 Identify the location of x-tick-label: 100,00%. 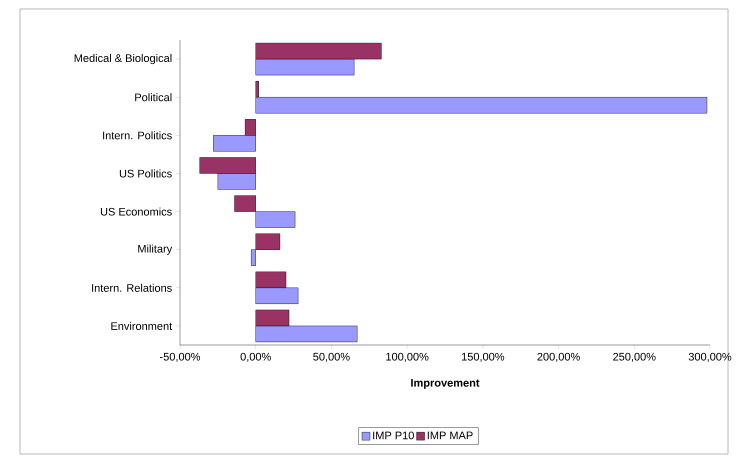
(407, 357).